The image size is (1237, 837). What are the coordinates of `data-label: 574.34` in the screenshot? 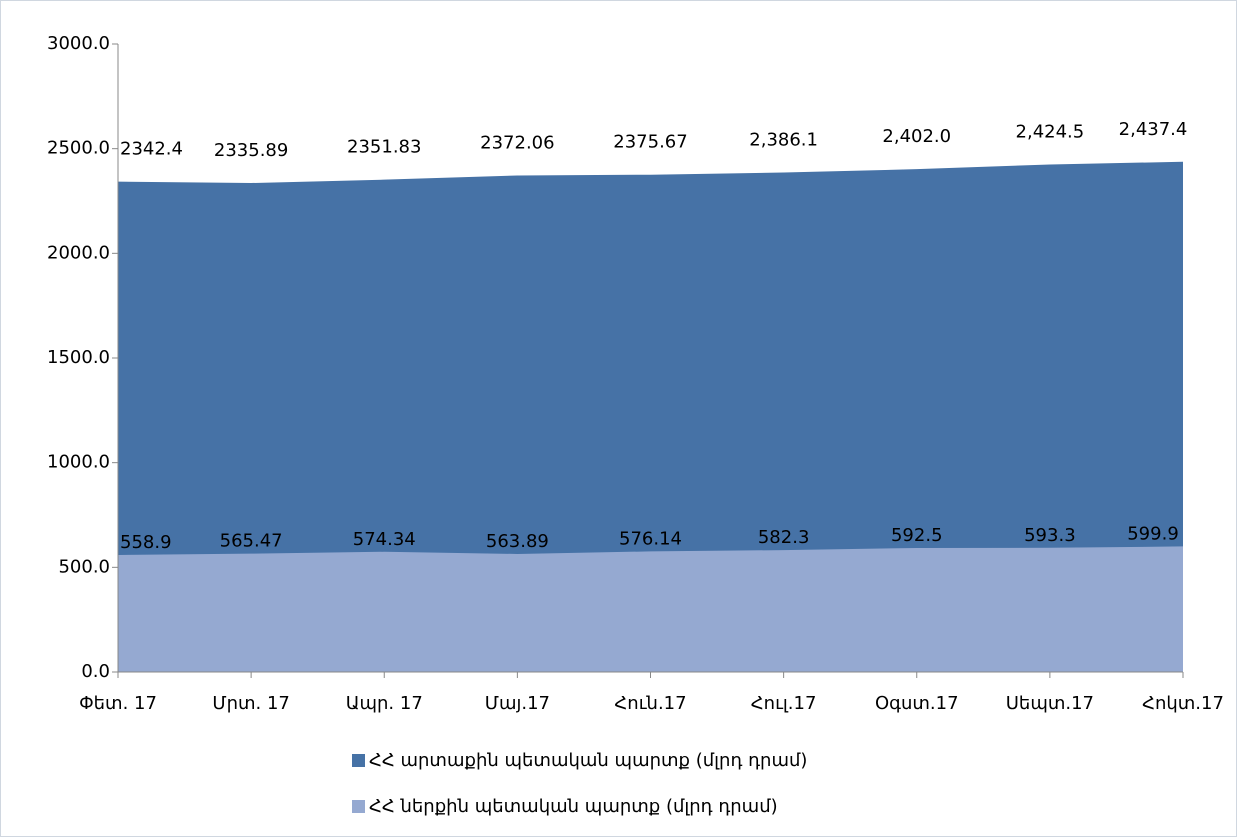 It's located at (384, 539).